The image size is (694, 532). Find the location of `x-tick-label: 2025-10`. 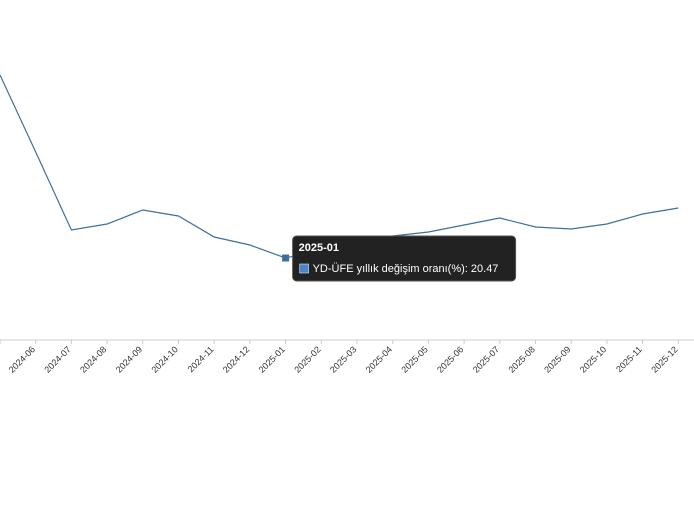

x-tick-label: 2025-10 is located at coordinates (593, 359).